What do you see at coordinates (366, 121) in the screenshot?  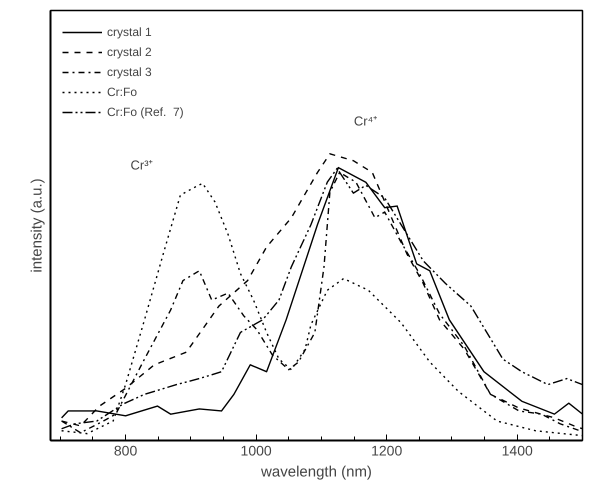 I see `text: Cr⁴⁺` at bounding box center [366, 121].